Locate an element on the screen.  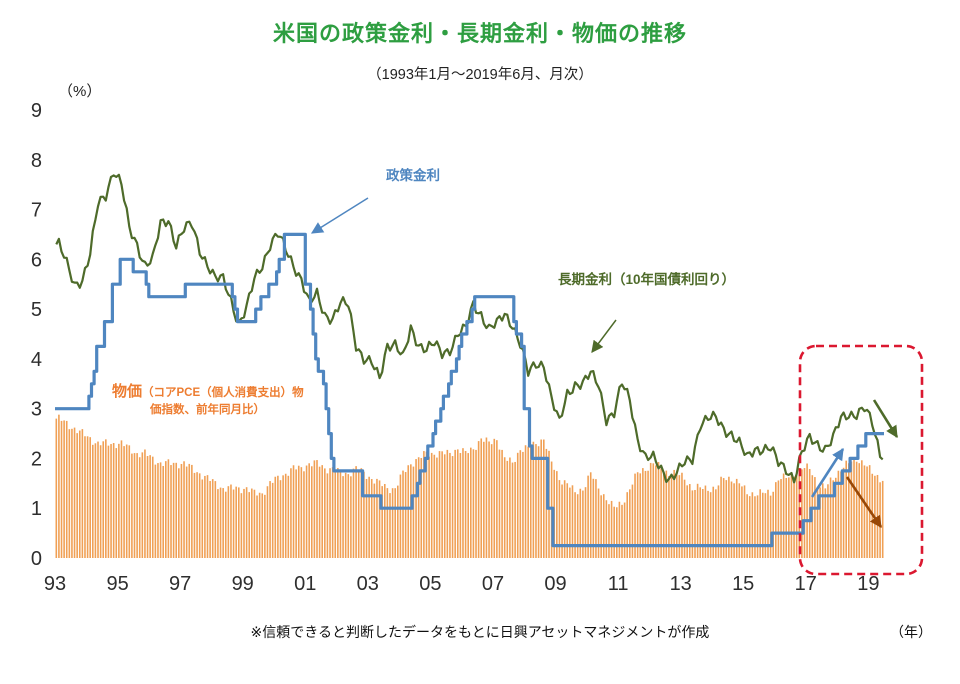
chart-title: 米国の政策金利・長期金利・物価の推移 is located at coordinates (479, 33).